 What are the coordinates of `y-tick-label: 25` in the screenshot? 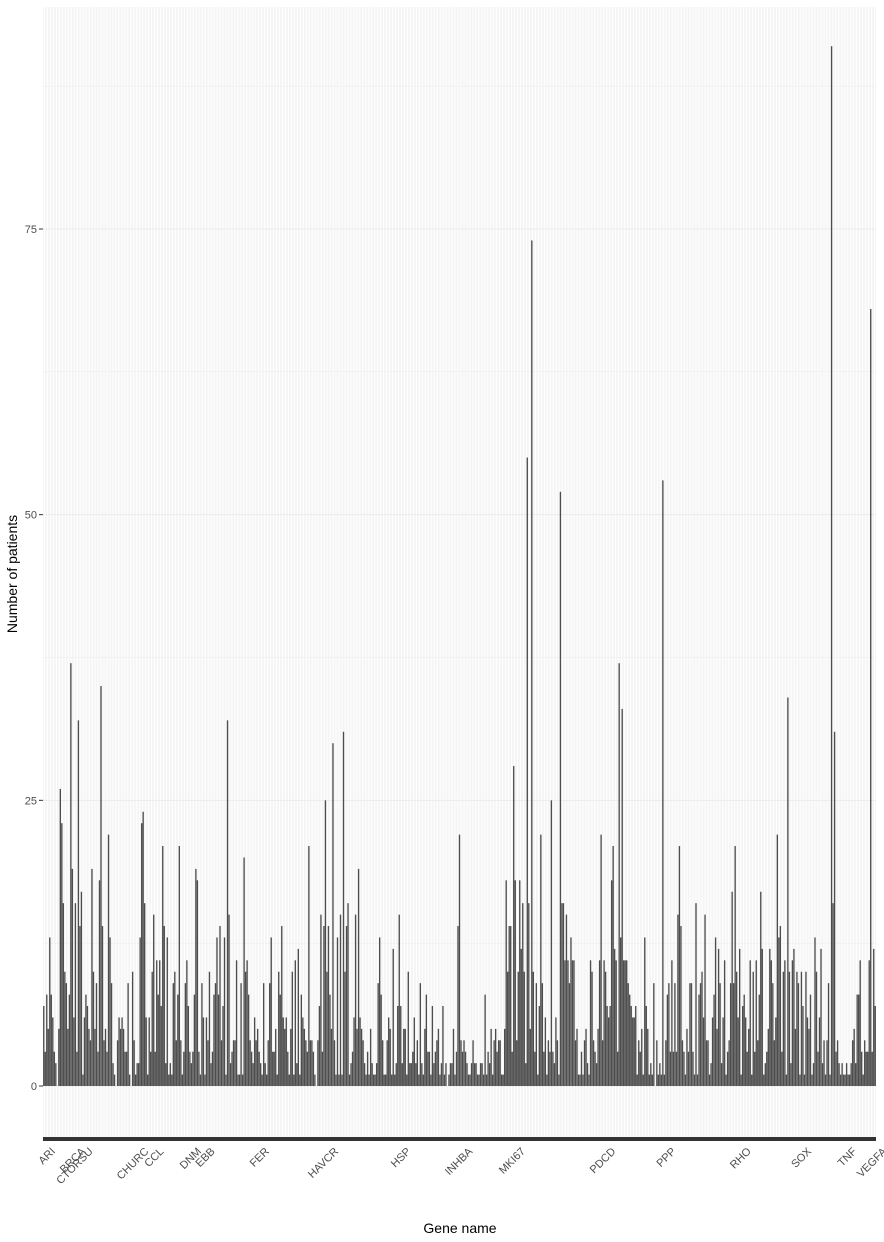 It's located at (31, 801).